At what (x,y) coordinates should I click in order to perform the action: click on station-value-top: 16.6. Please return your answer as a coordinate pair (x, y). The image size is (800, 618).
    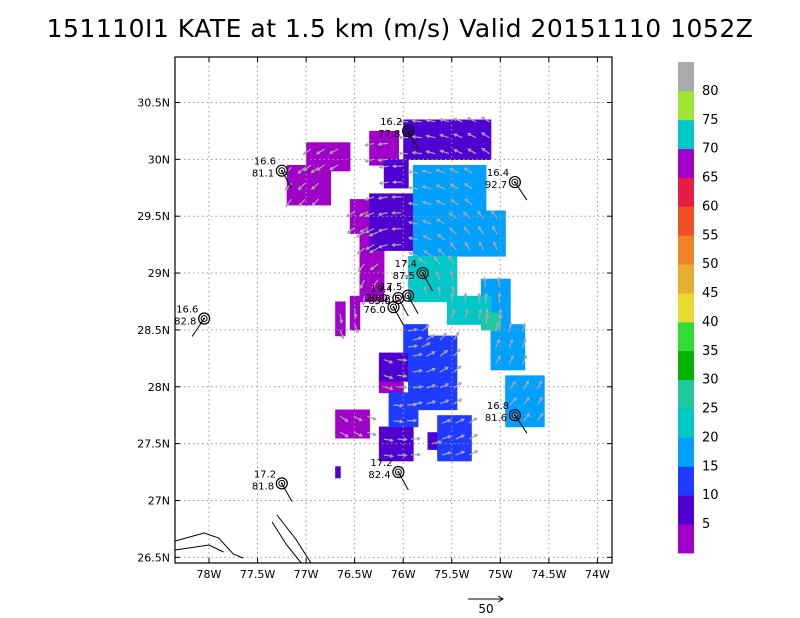
    Looking at the image, I should click on (265, 162).